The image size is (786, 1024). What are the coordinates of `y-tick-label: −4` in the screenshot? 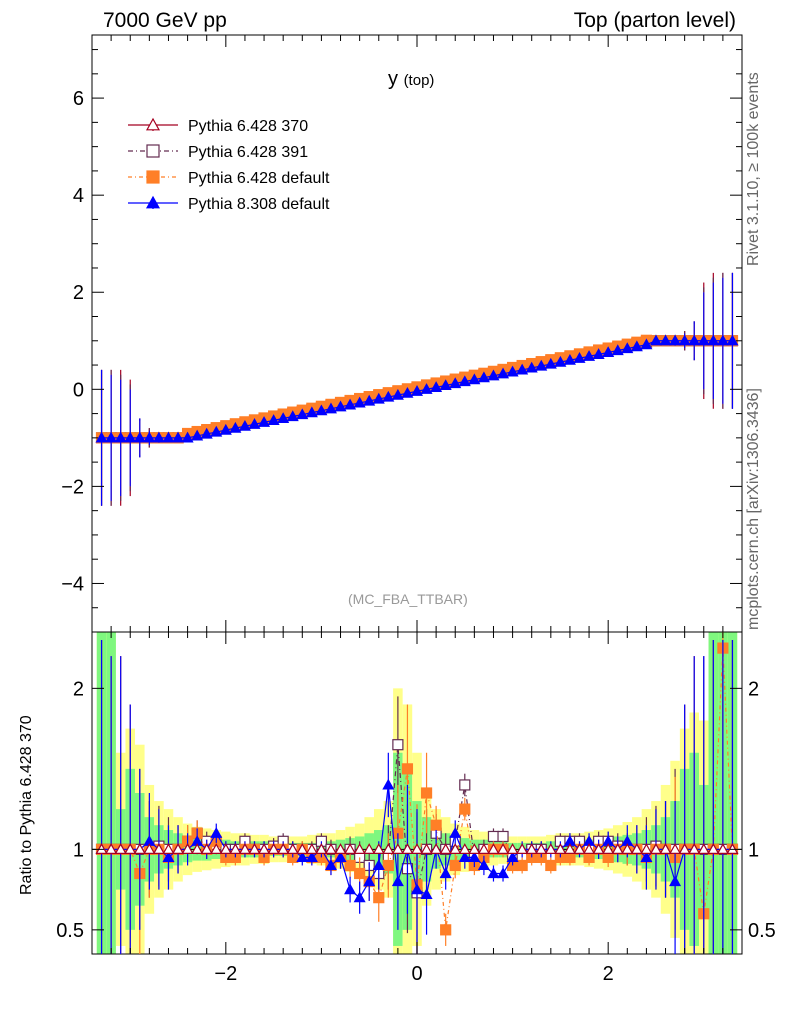 It's located at (72, 584).